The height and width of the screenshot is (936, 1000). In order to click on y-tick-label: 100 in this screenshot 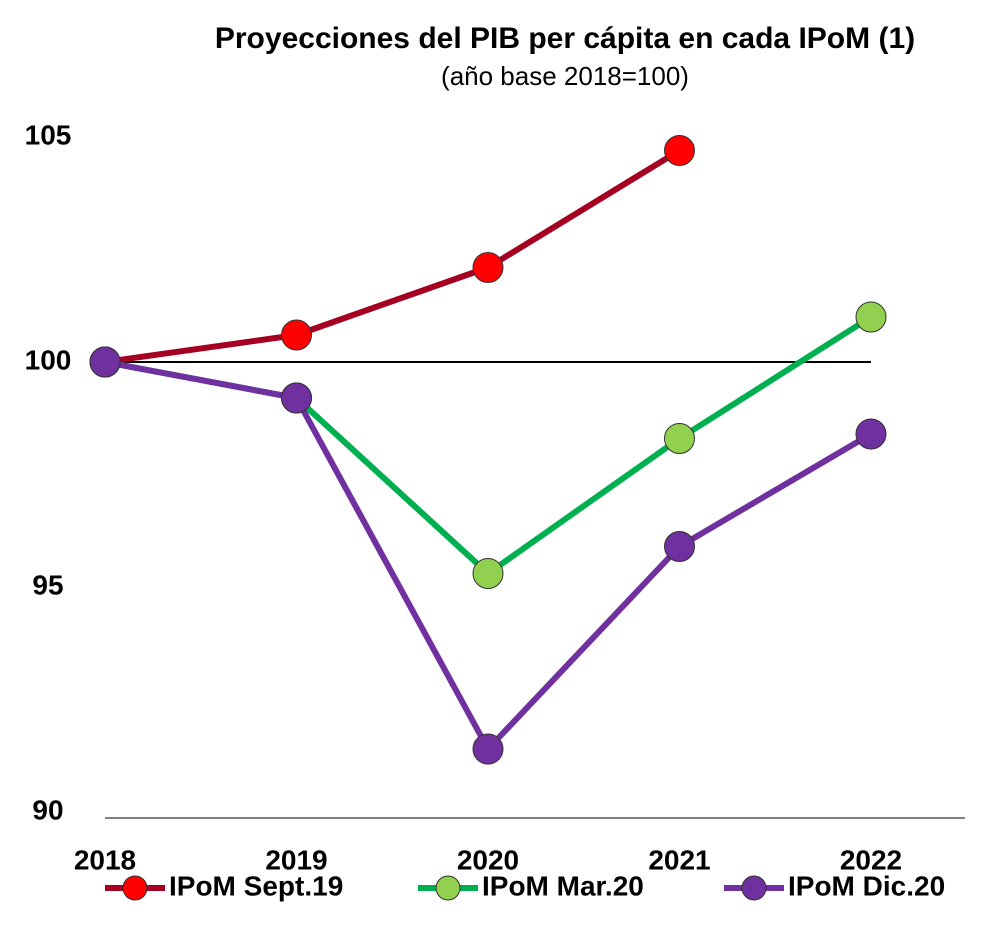, I will do `click(48, 359)`.